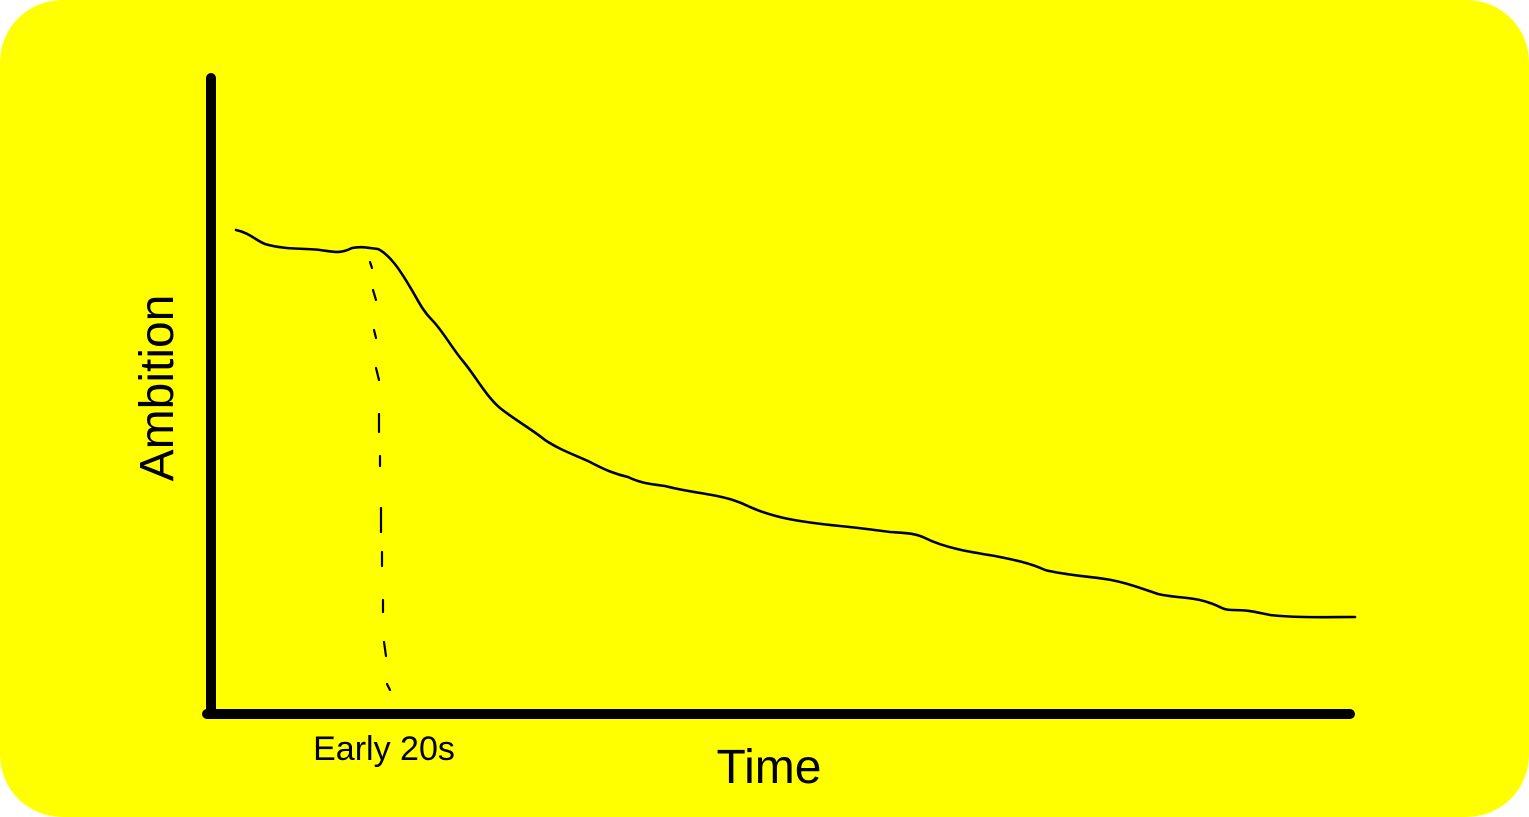 This screenshot has height=817, width=1529. I want to click on early-20s-marker-line, so click(380, 476).